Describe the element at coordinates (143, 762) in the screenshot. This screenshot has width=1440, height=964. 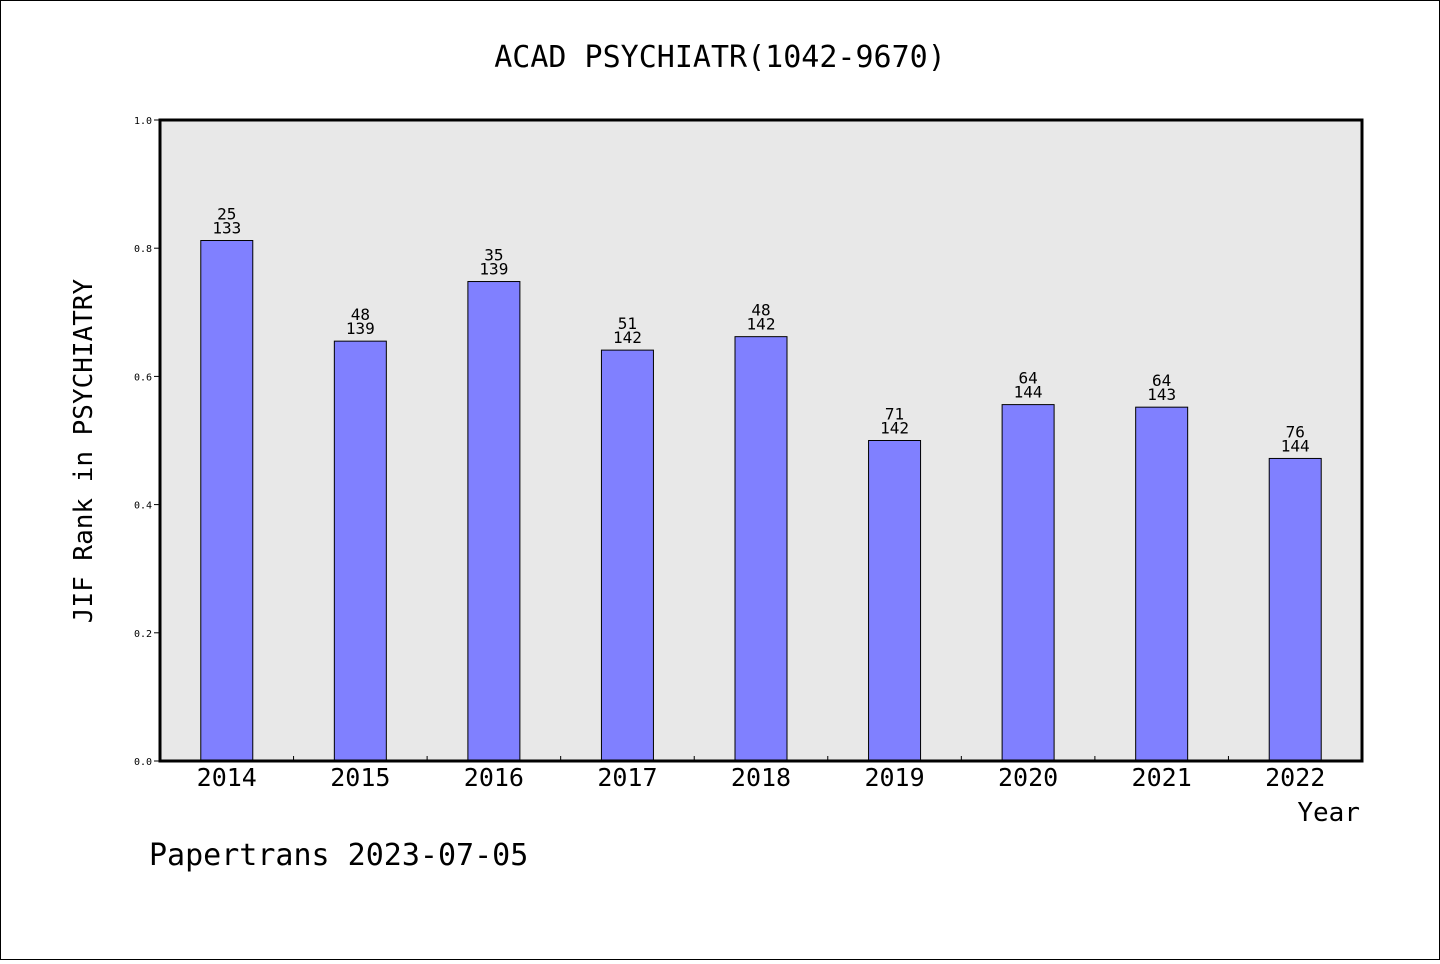
I see `y-tick-label: 0.0` at that location.